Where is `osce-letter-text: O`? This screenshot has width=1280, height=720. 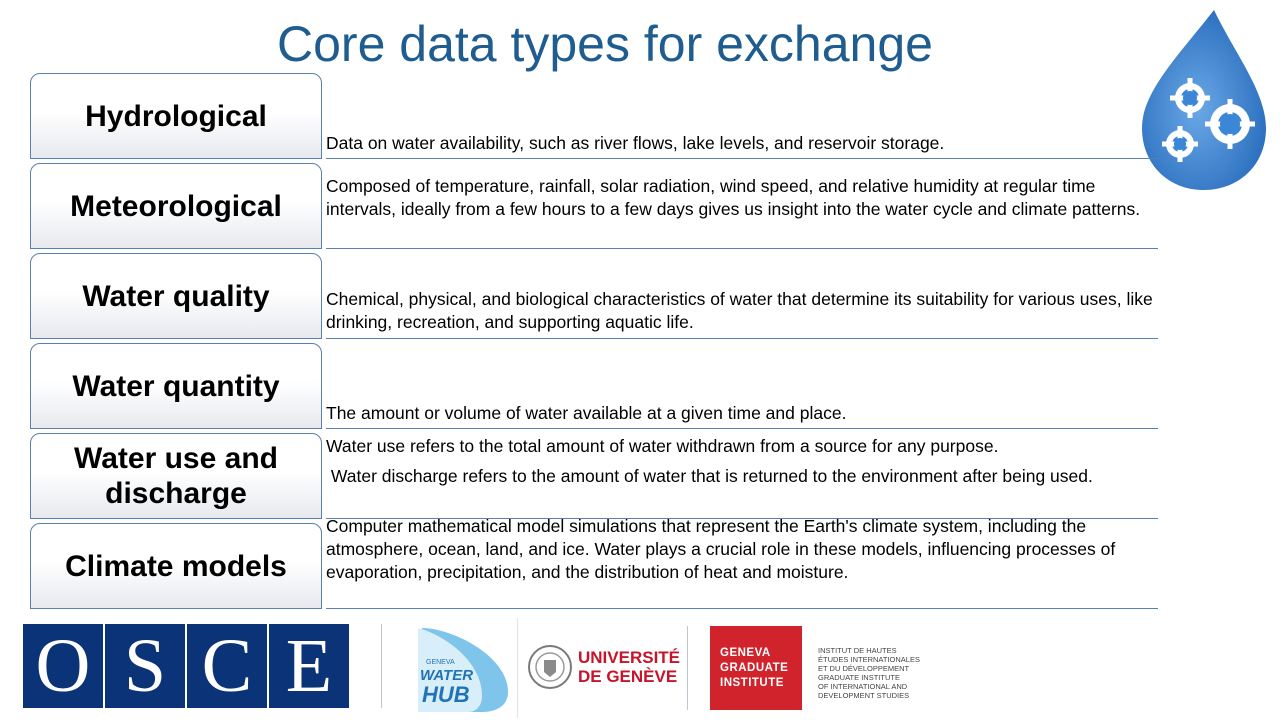
osce-letter-text: O is located at coordinates (63, 666).